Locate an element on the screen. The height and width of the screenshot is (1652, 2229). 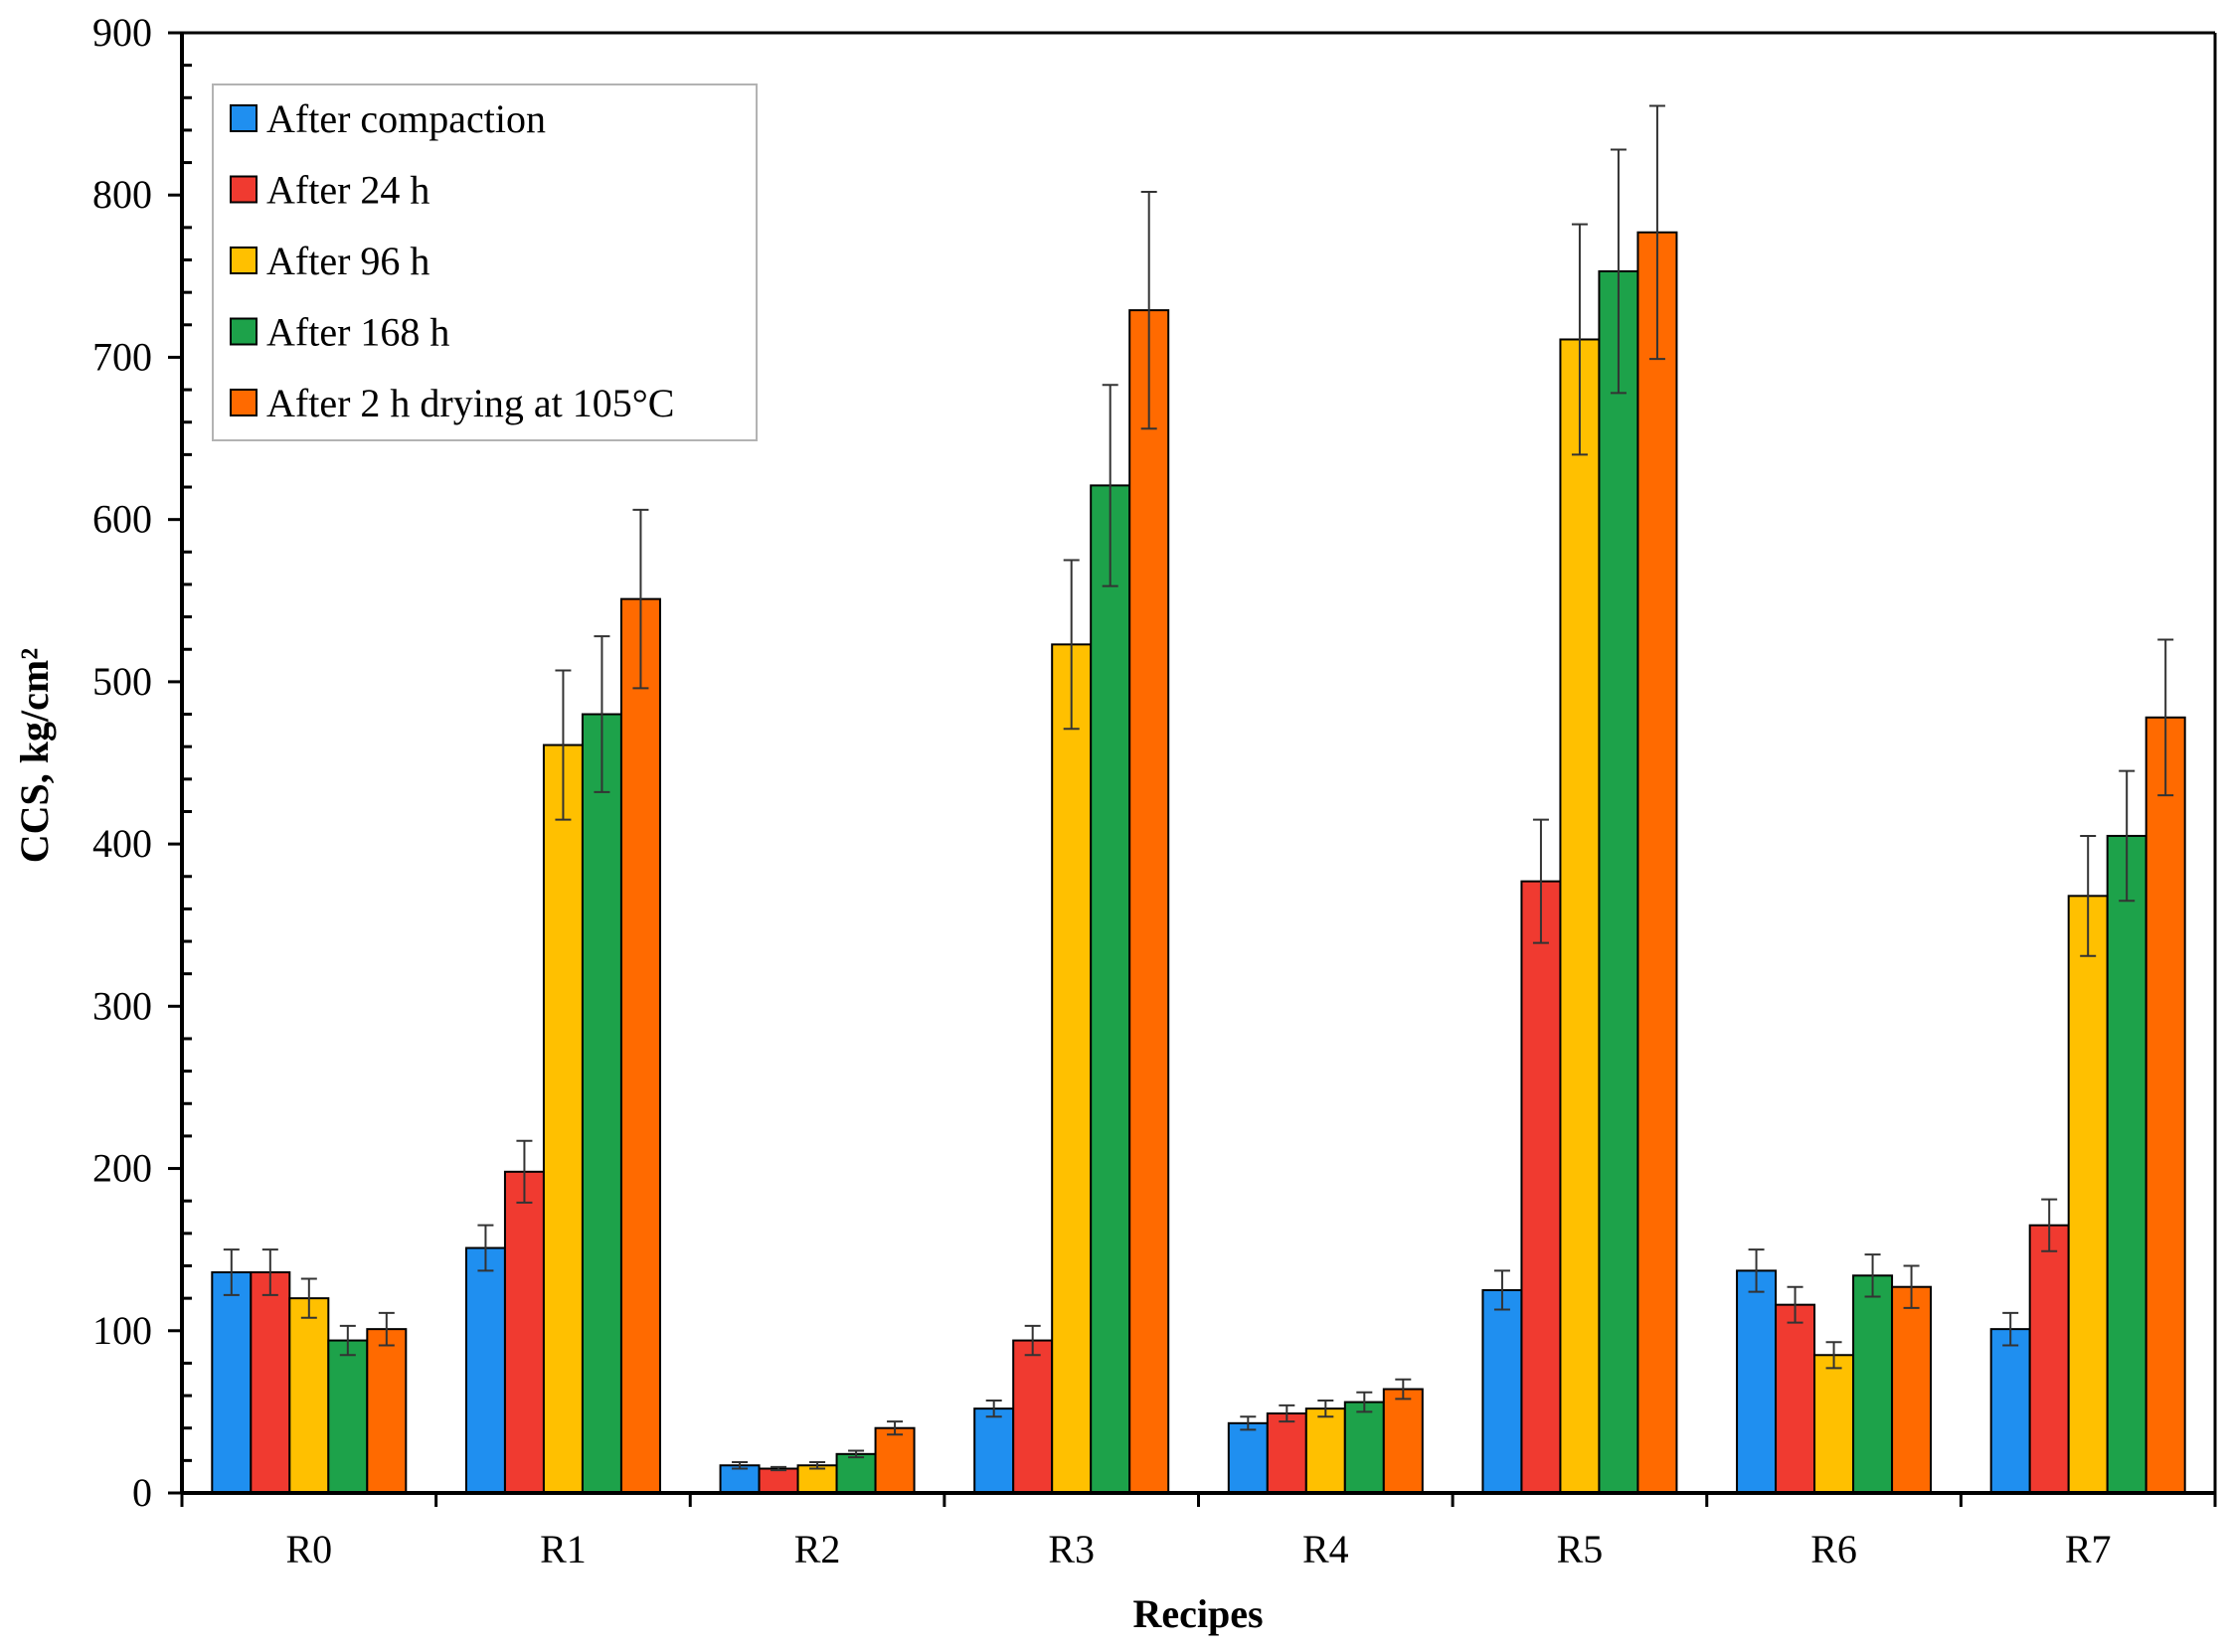
legend-label-3: After 96 h is located at coordinates (347, 261).